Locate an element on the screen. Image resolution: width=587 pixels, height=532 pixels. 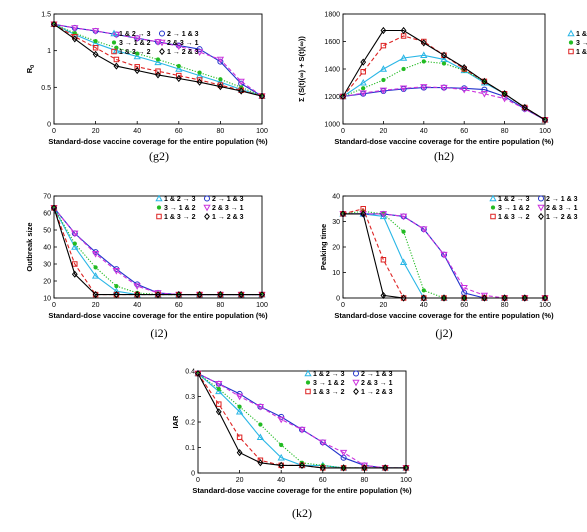
y-tick-label: 1.5 is located at coordinates (46, 15).